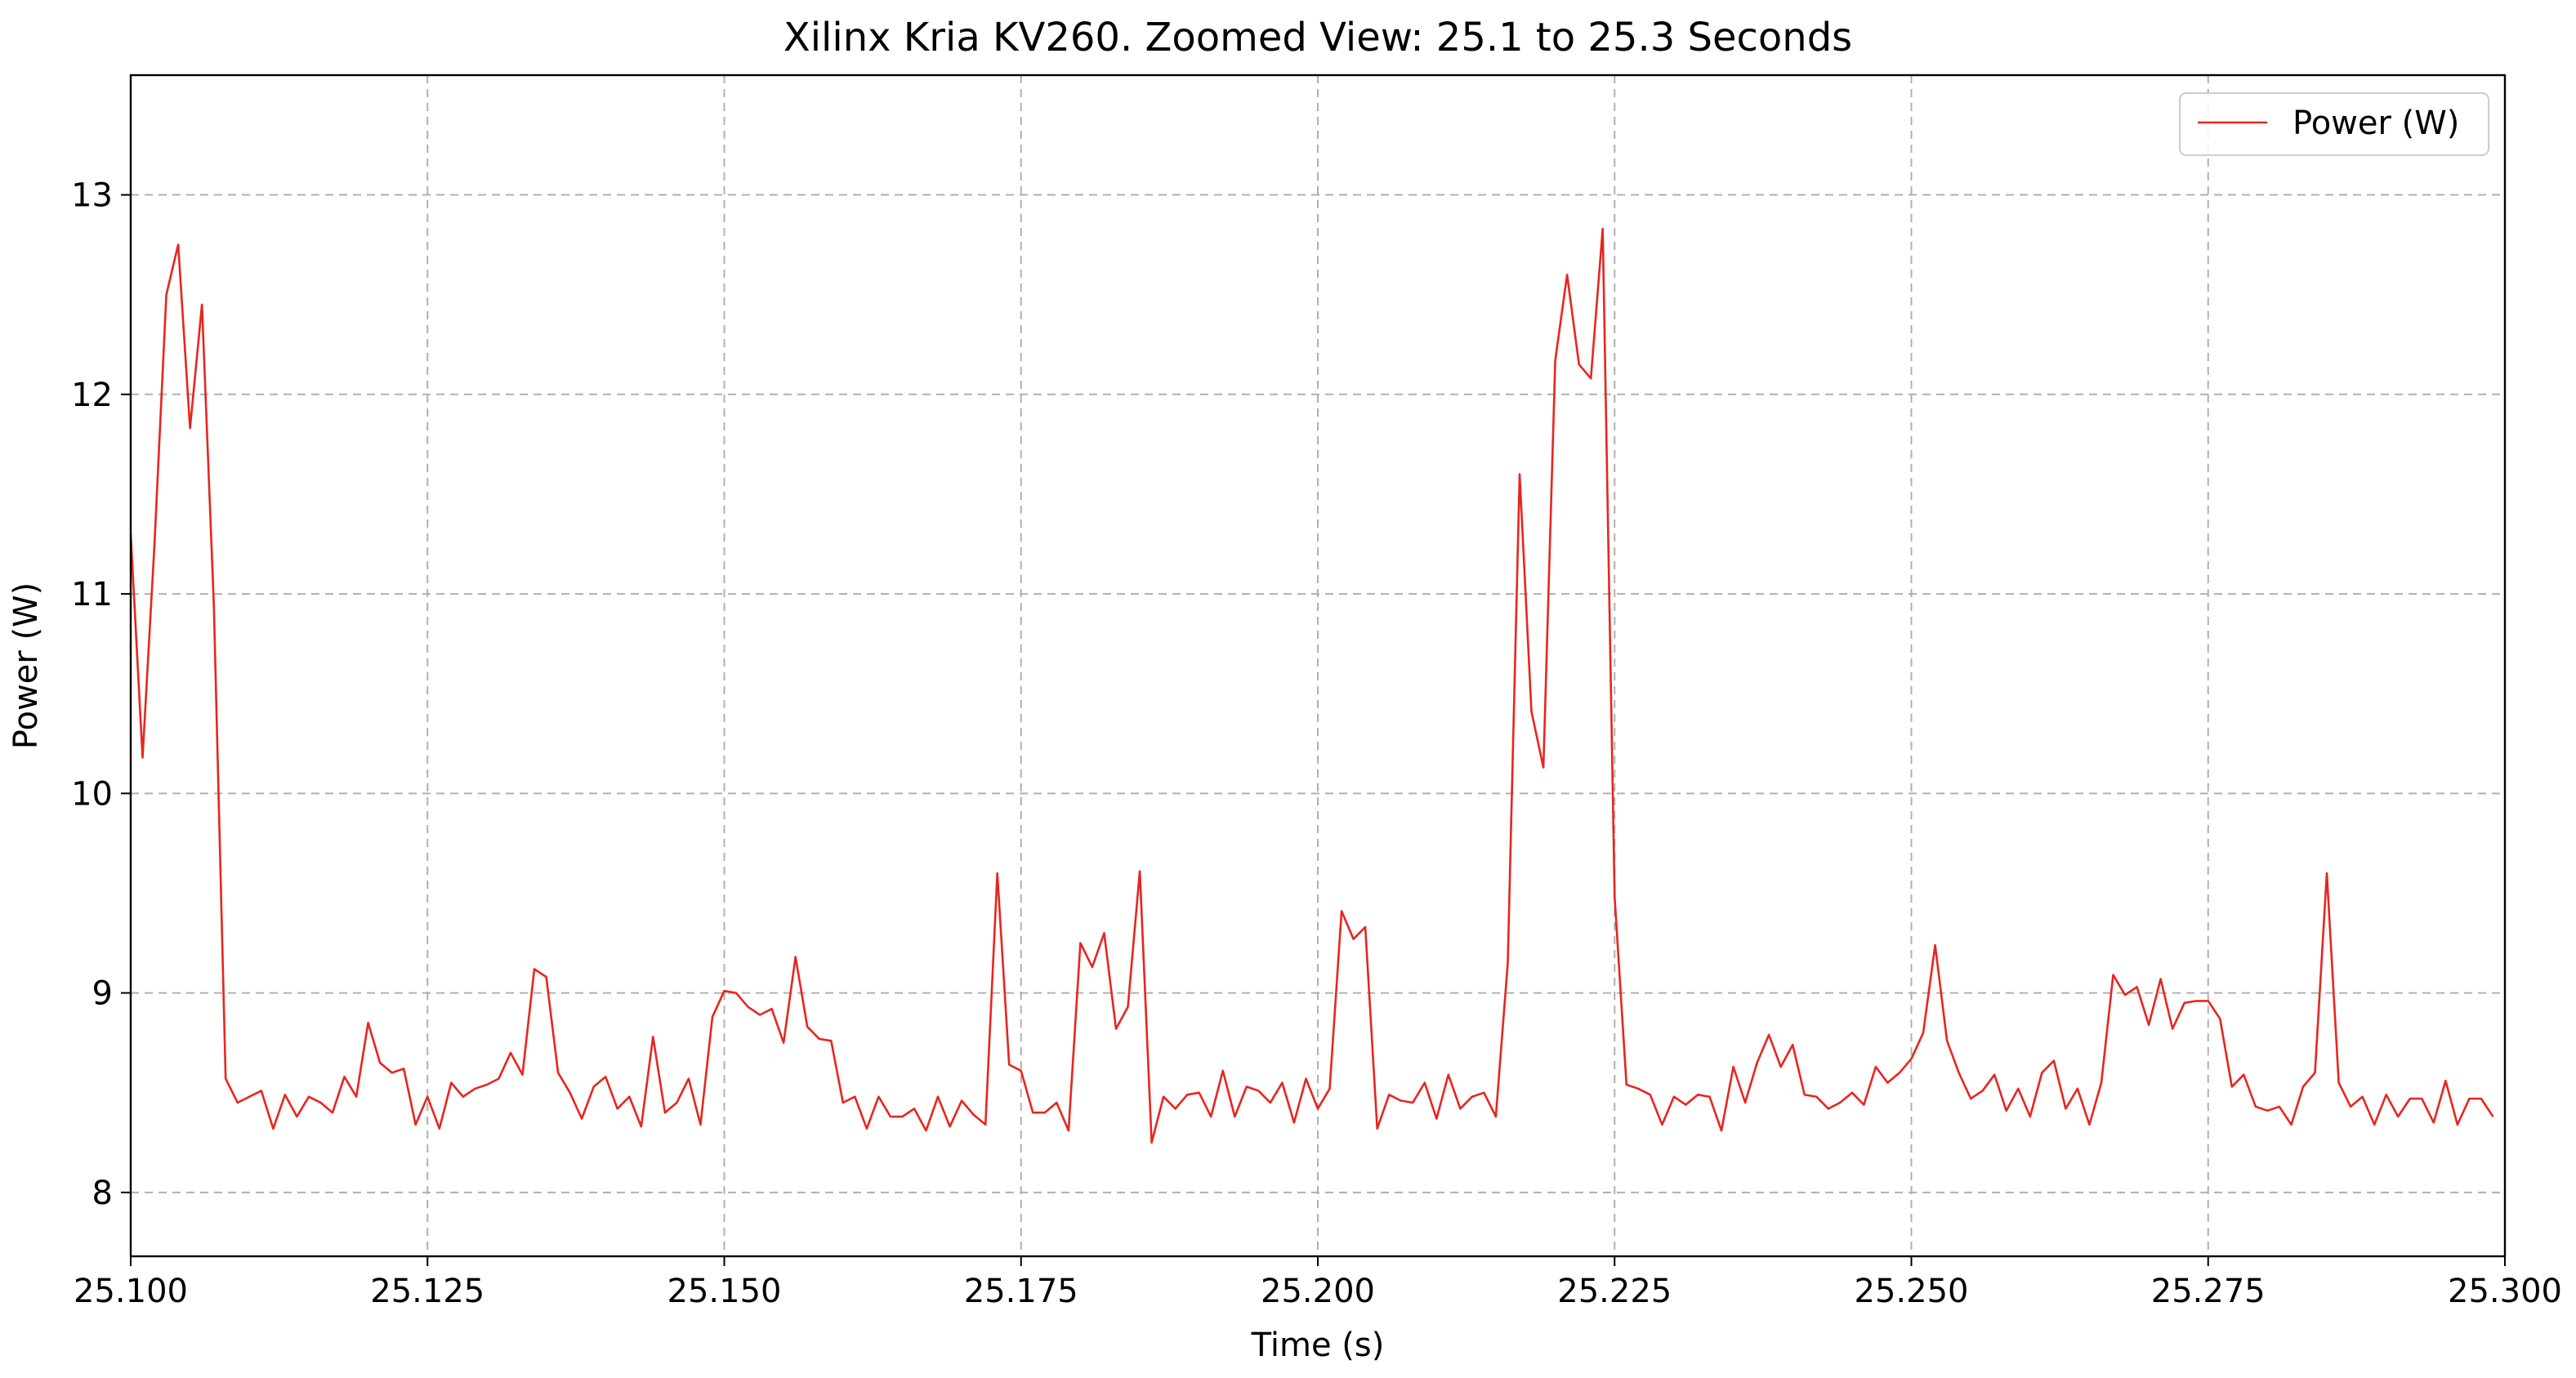 Image resolution: width=2576 pixels, height=1378 pixels. I want to click on x-tick-label: 25.150, so click(725, 1291).